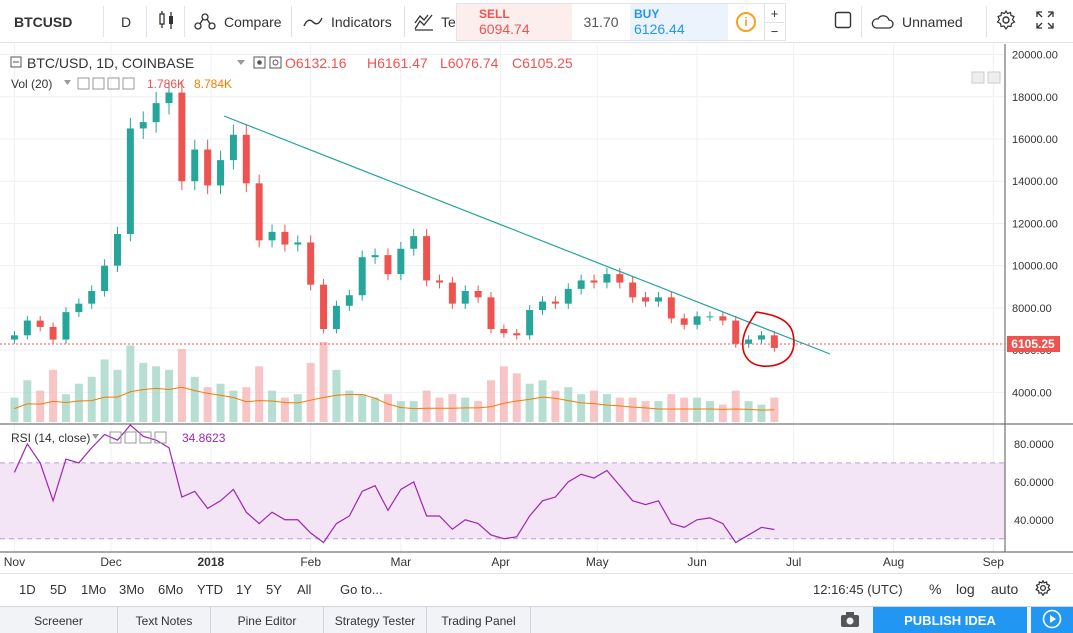  I want to click on compare-button: Compare, so click(238, 21).